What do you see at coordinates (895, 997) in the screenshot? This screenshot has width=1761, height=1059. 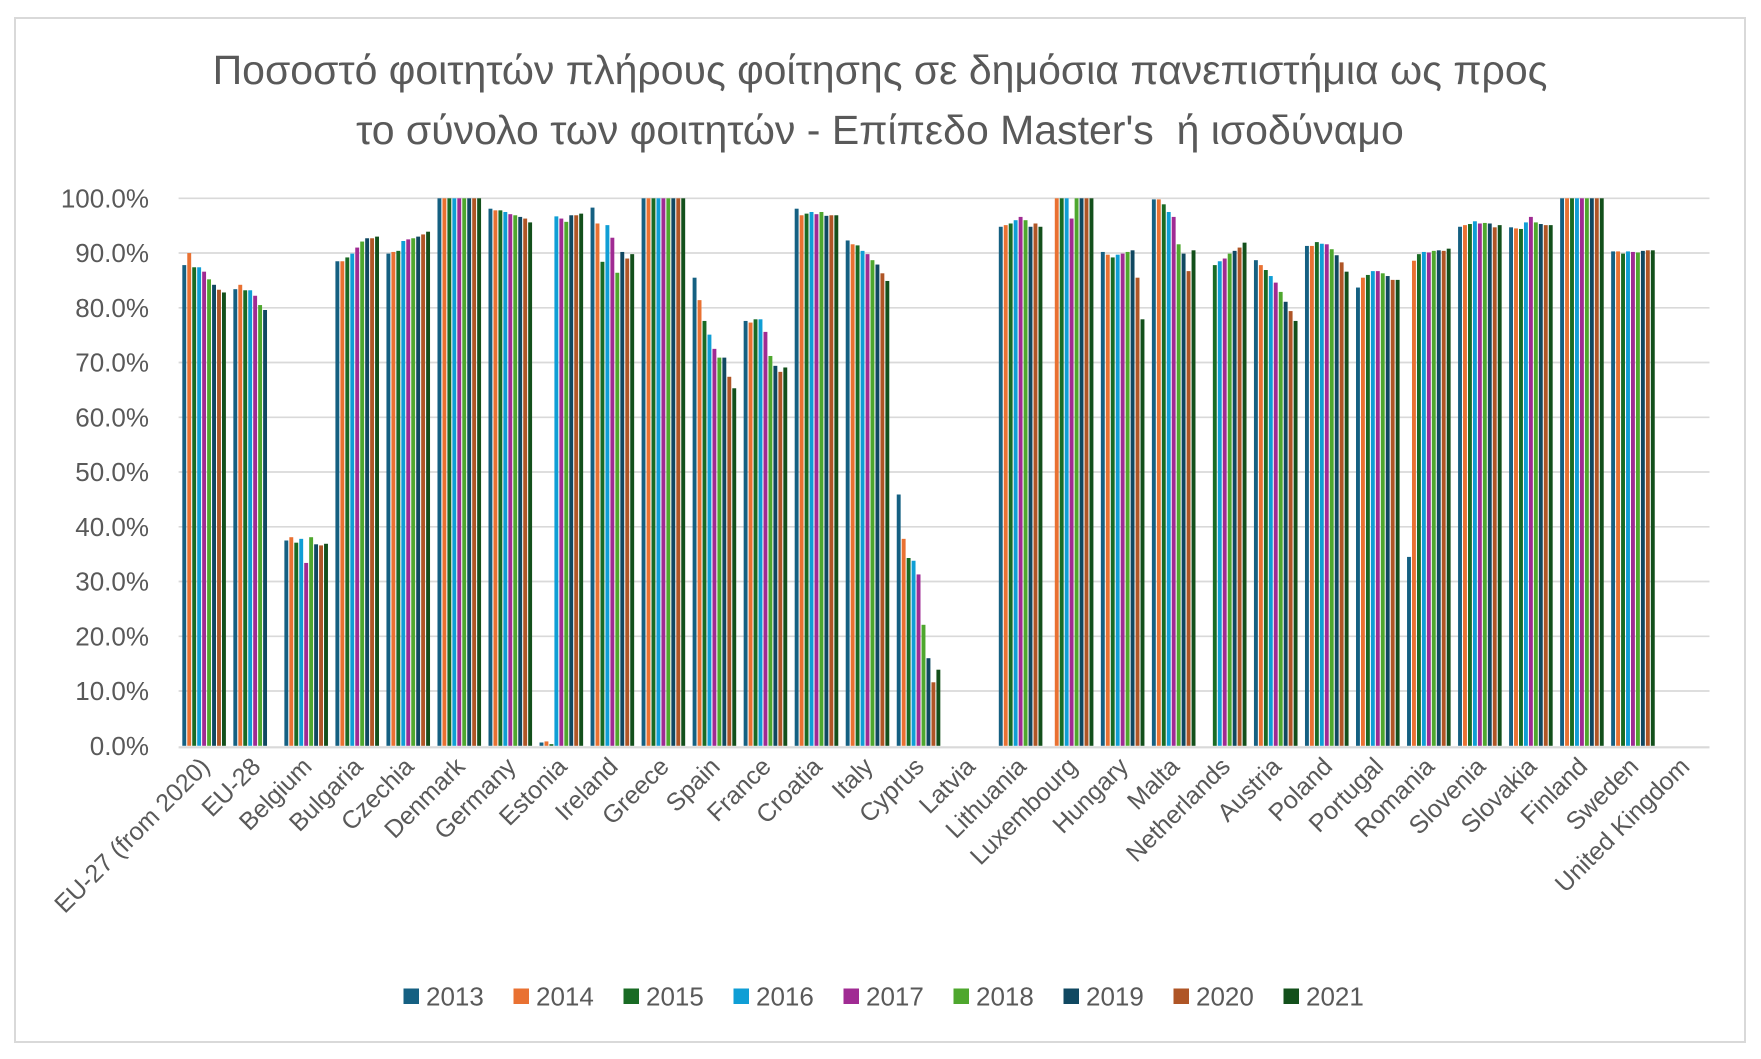 I see `svg-text: 2017` at bounding box center [895, 997].